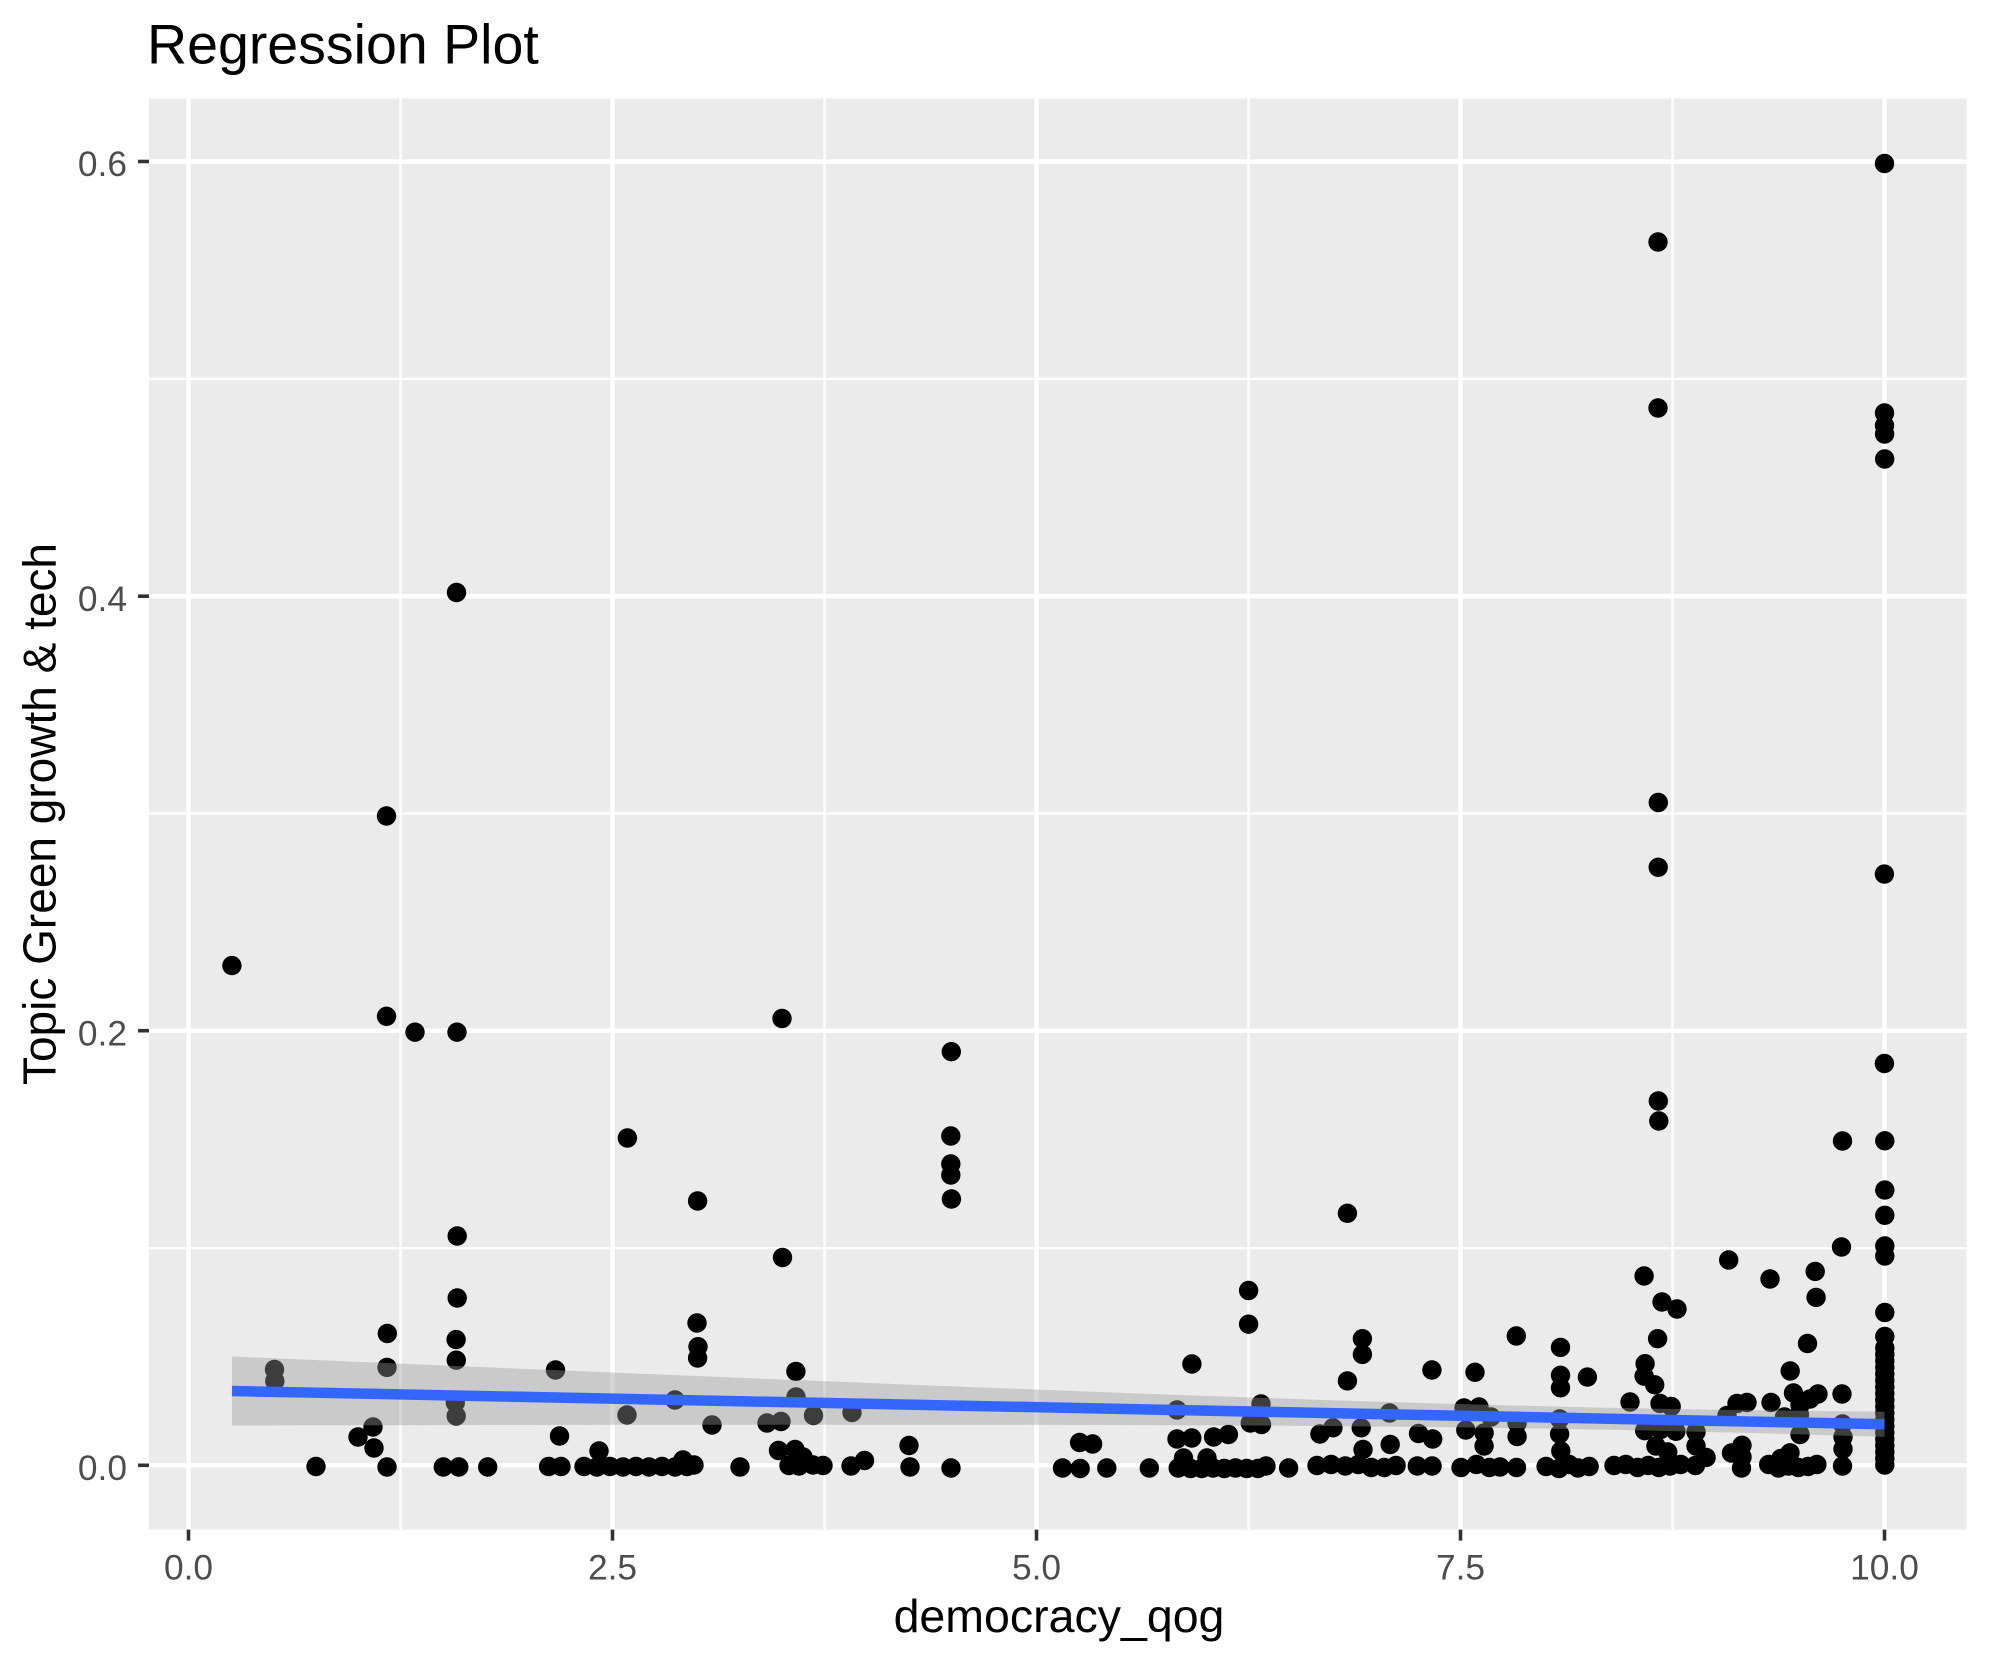 The image size is (1990, 1670). I want to click on svg-text: 2.5, so click(612, 1567).